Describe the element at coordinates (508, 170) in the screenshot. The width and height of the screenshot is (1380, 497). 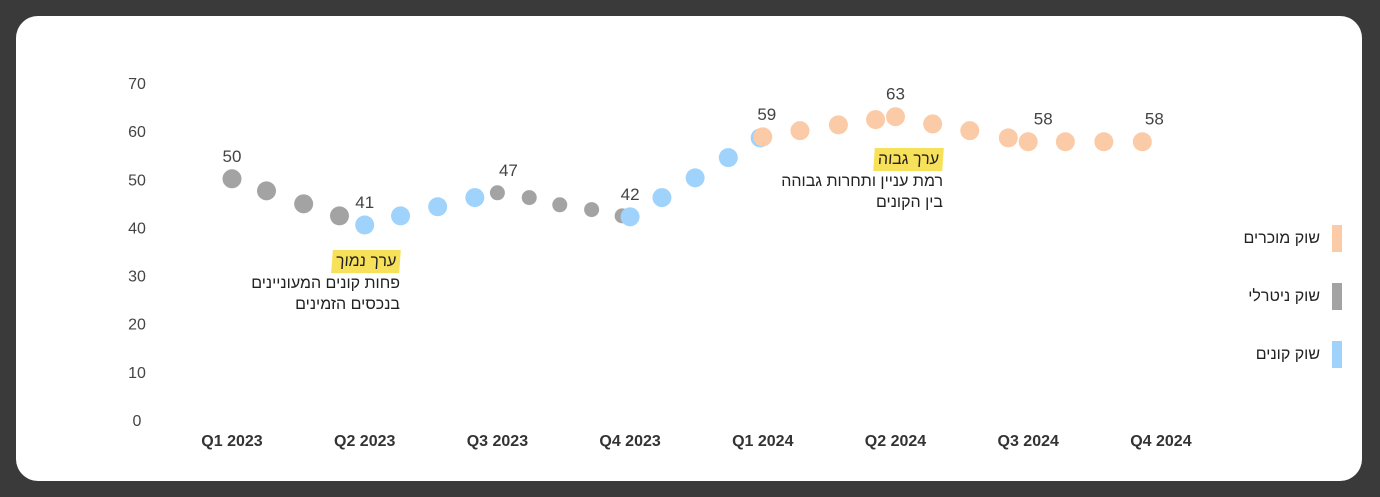
I see `data-label: 47` at that location.